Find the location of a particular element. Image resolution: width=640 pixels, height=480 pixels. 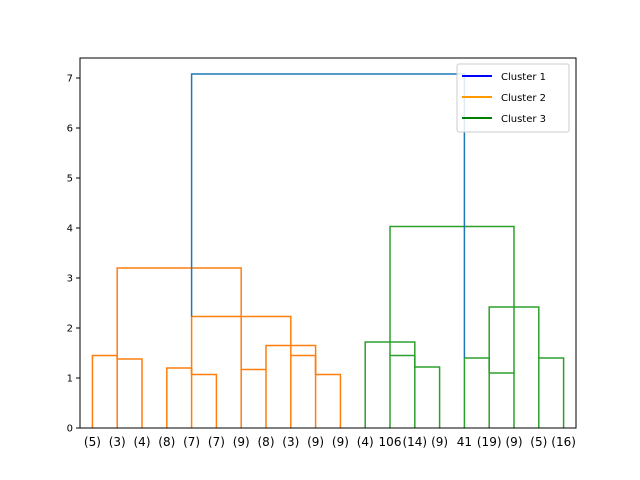

y-tick-label: 1 is located at coordinates (70, 379).